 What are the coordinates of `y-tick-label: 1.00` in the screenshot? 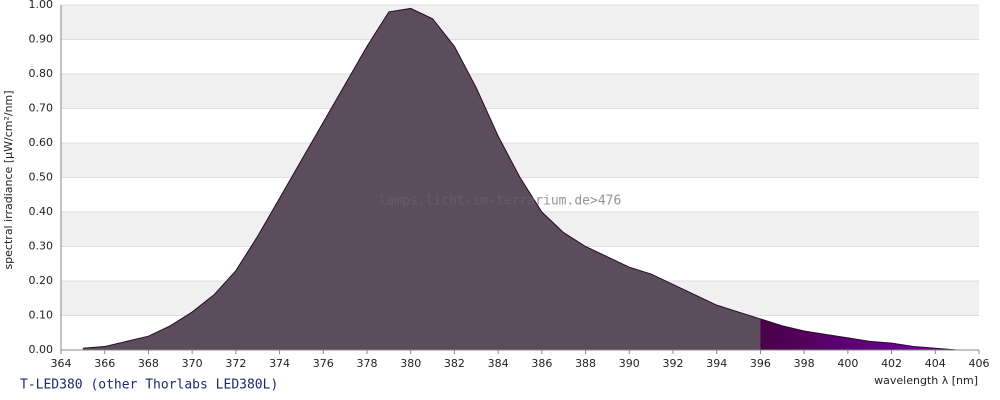 It's located at (41, 5).